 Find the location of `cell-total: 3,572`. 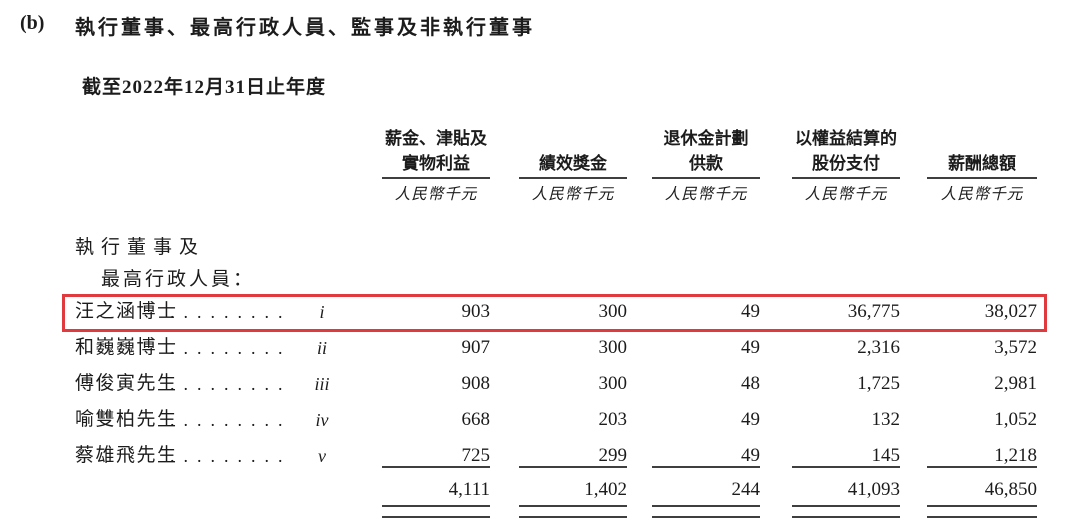

cell-total: 3,572 is located at coordinates (1015, 347).